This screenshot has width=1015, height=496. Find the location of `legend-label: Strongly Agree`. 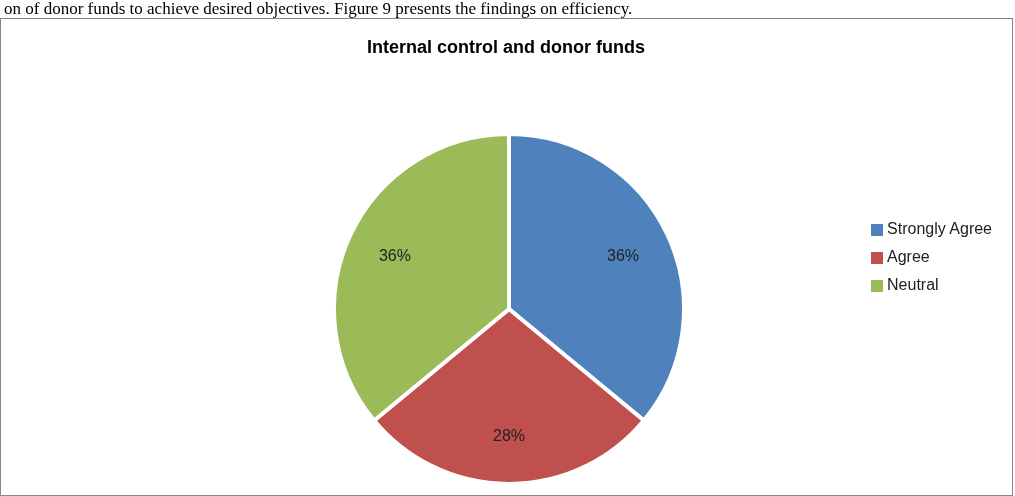

legend-label: Strongly Agree is located at coordinates (939, 228).